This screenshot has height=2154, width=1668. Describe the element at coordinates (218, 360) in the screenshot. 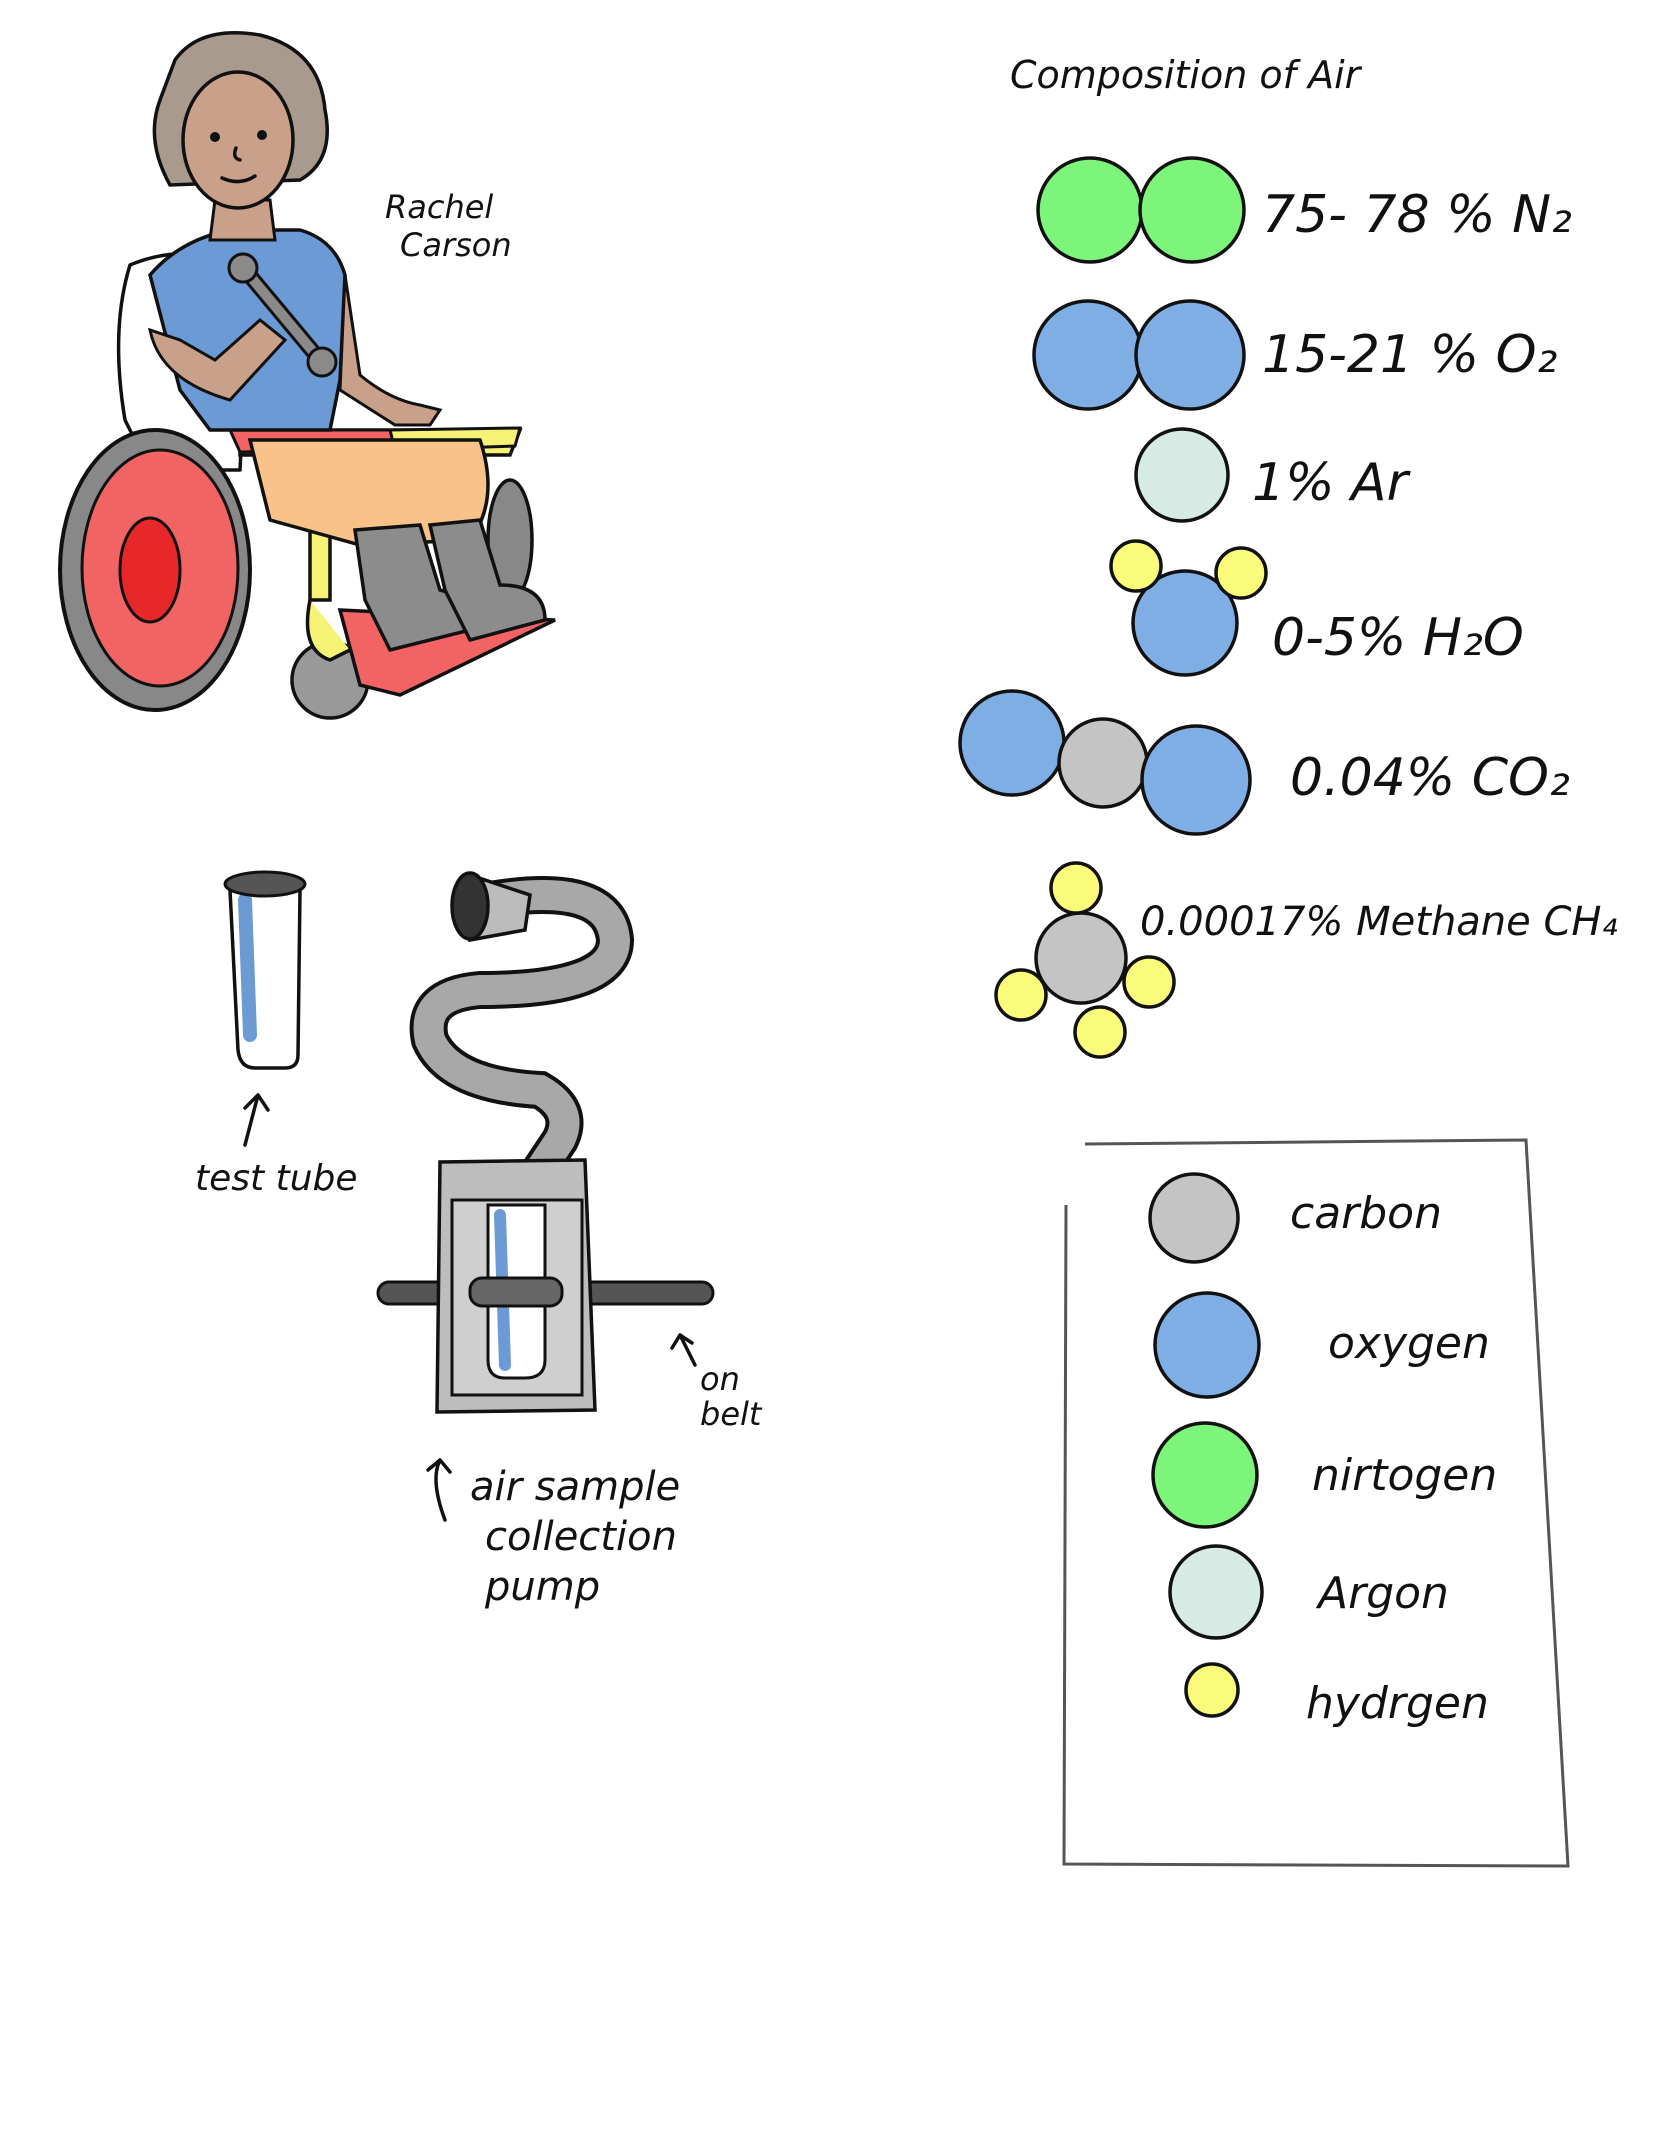

I see `person-arm-left` at that location.